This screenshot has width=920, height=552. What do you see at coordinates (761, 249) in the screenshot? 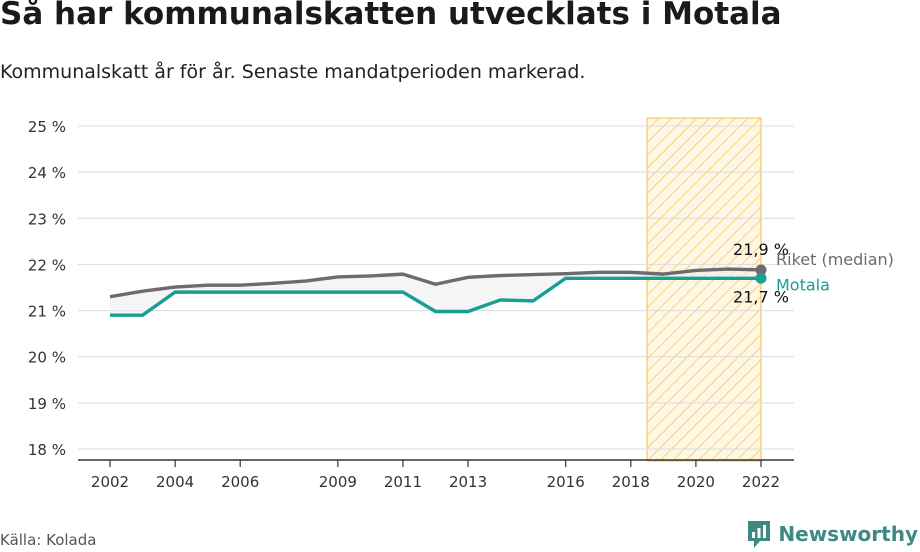
I see `value-label-riket: 21,9 %` at bounding box center [761, 249].